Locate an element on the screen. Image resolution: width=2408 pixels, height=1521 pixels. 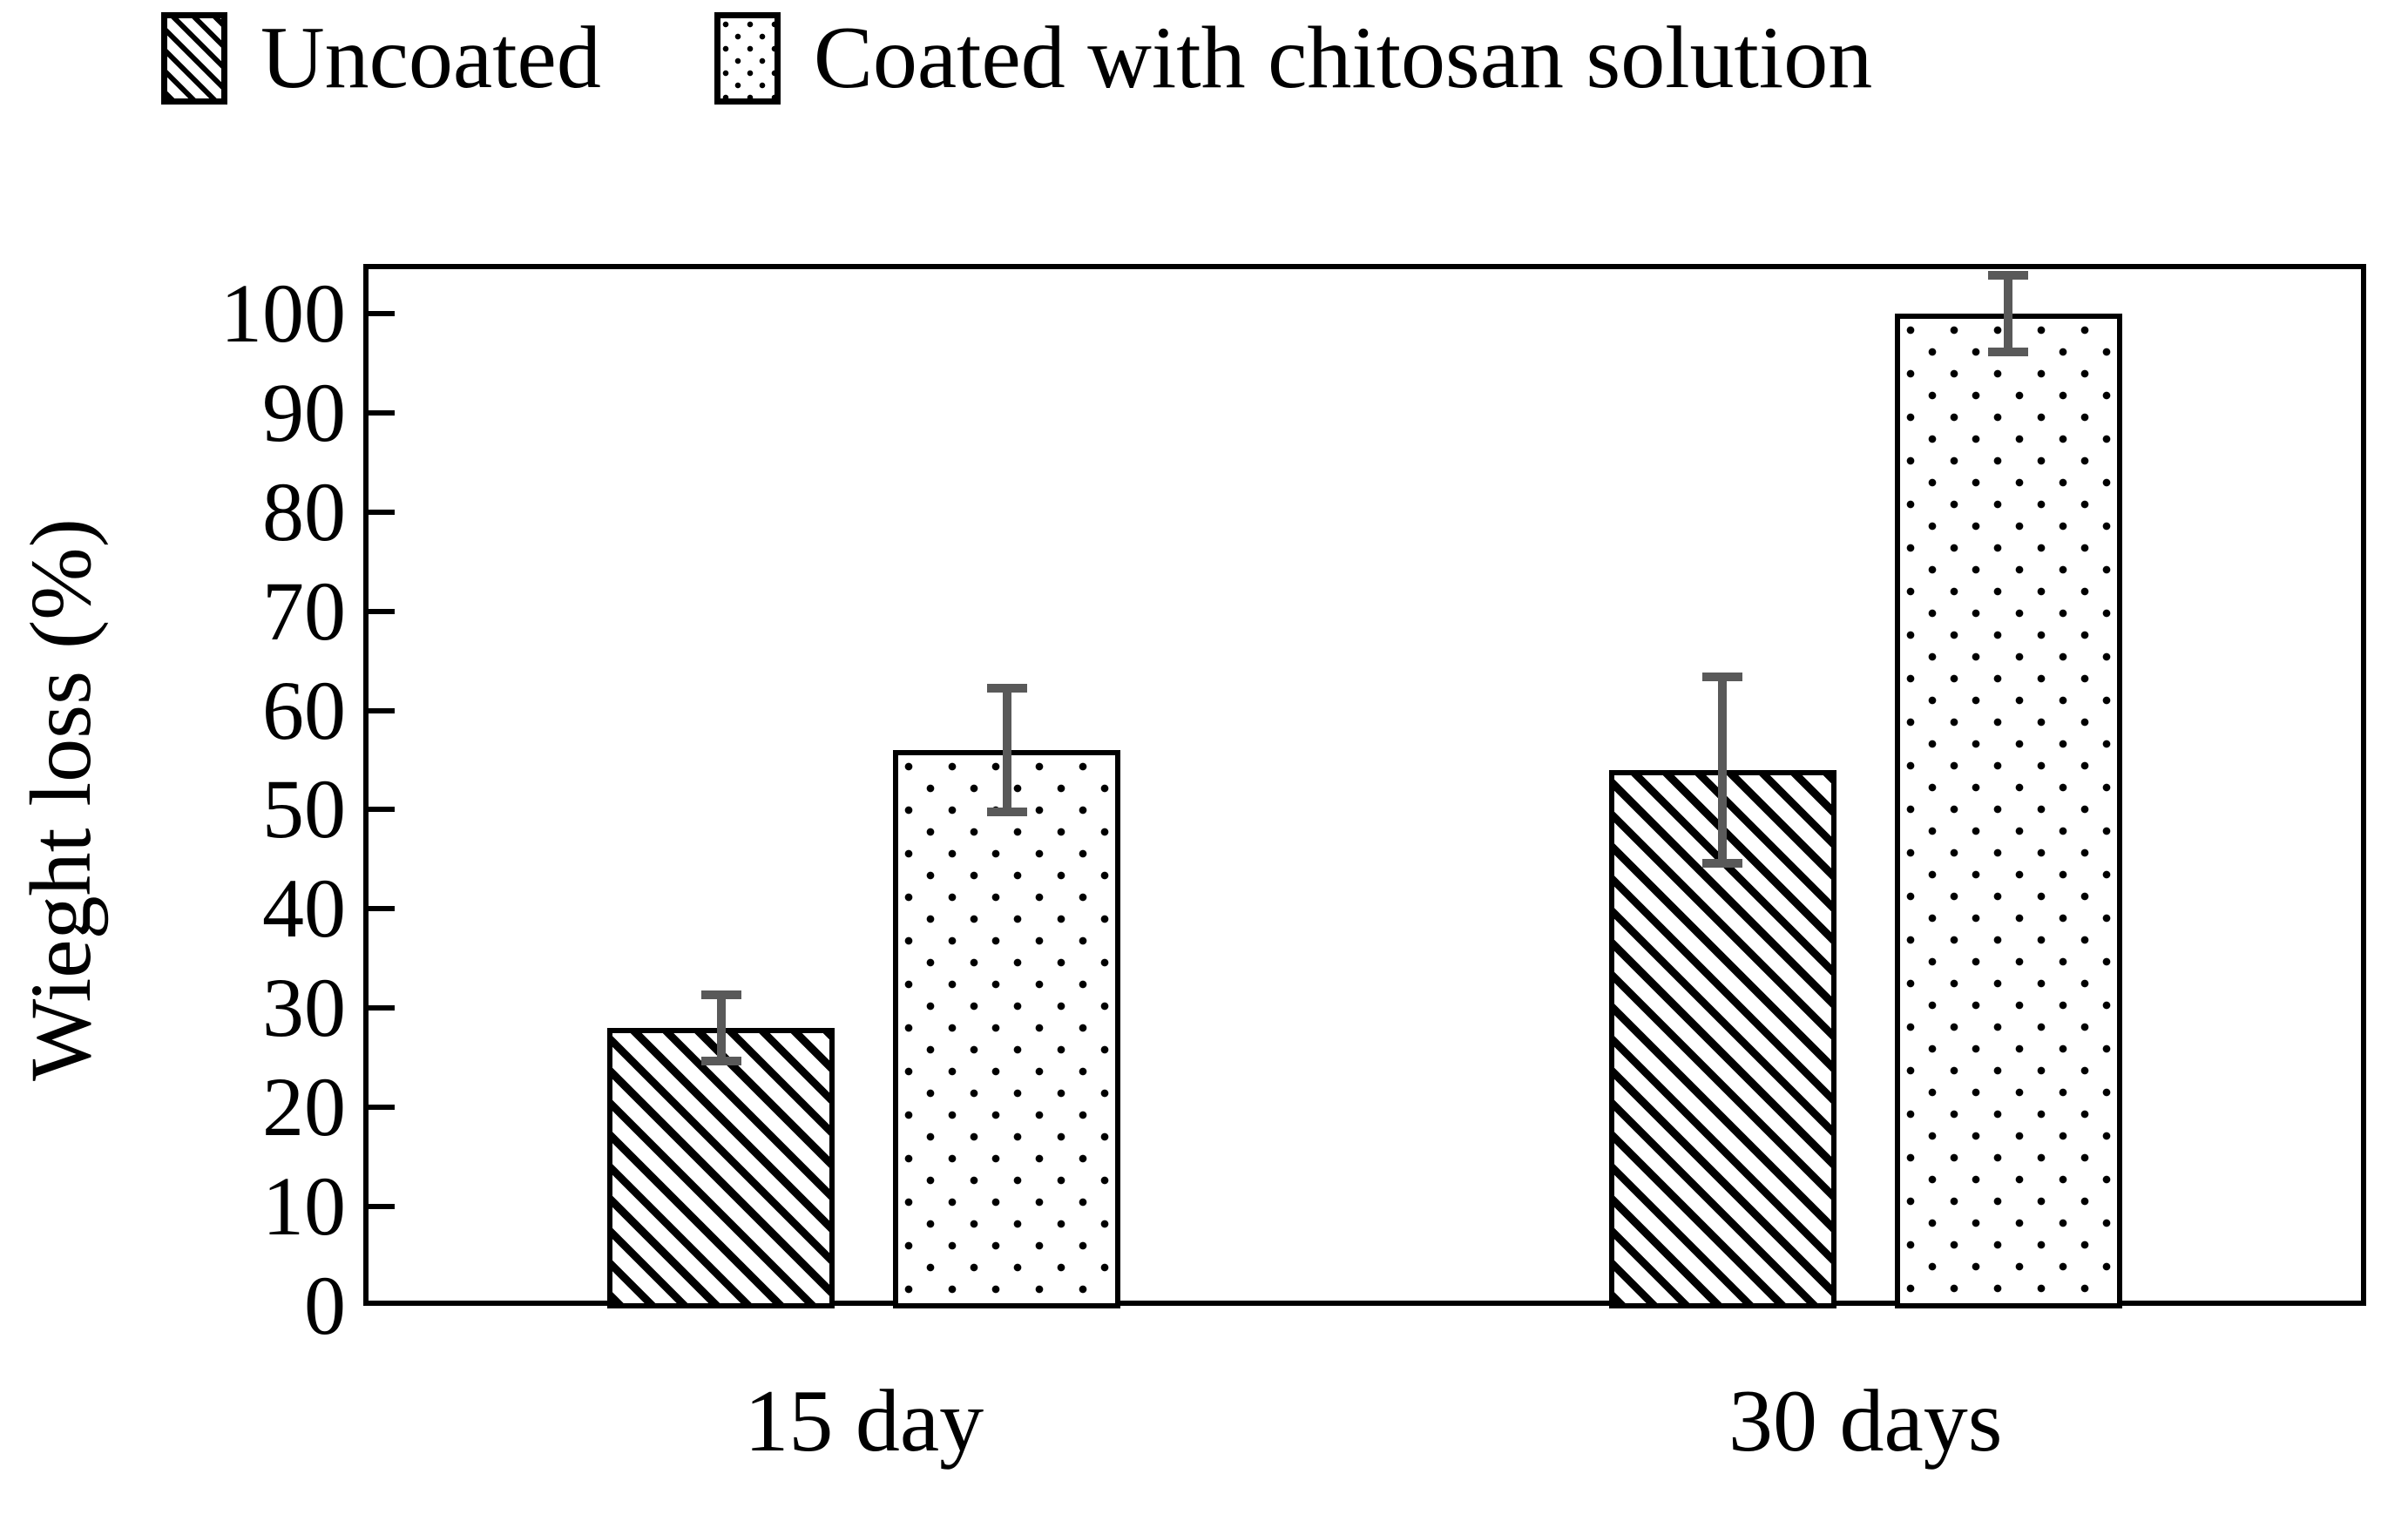
y-axis-tick-label: 100 is located at coordinates (283, 313).